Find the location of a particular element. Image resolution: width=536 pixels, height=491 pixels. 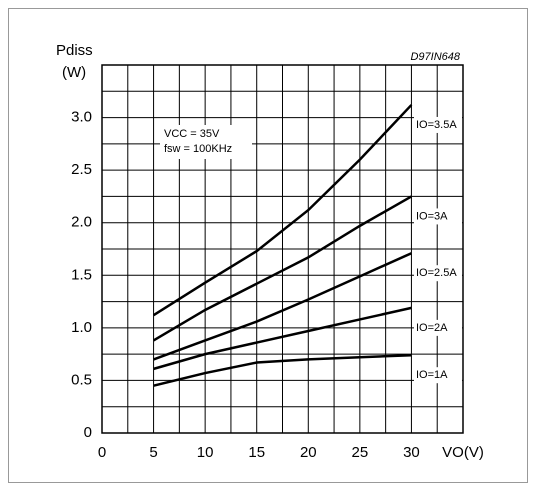

y-axis-unit: (W) is located at coordinates (74, 72).